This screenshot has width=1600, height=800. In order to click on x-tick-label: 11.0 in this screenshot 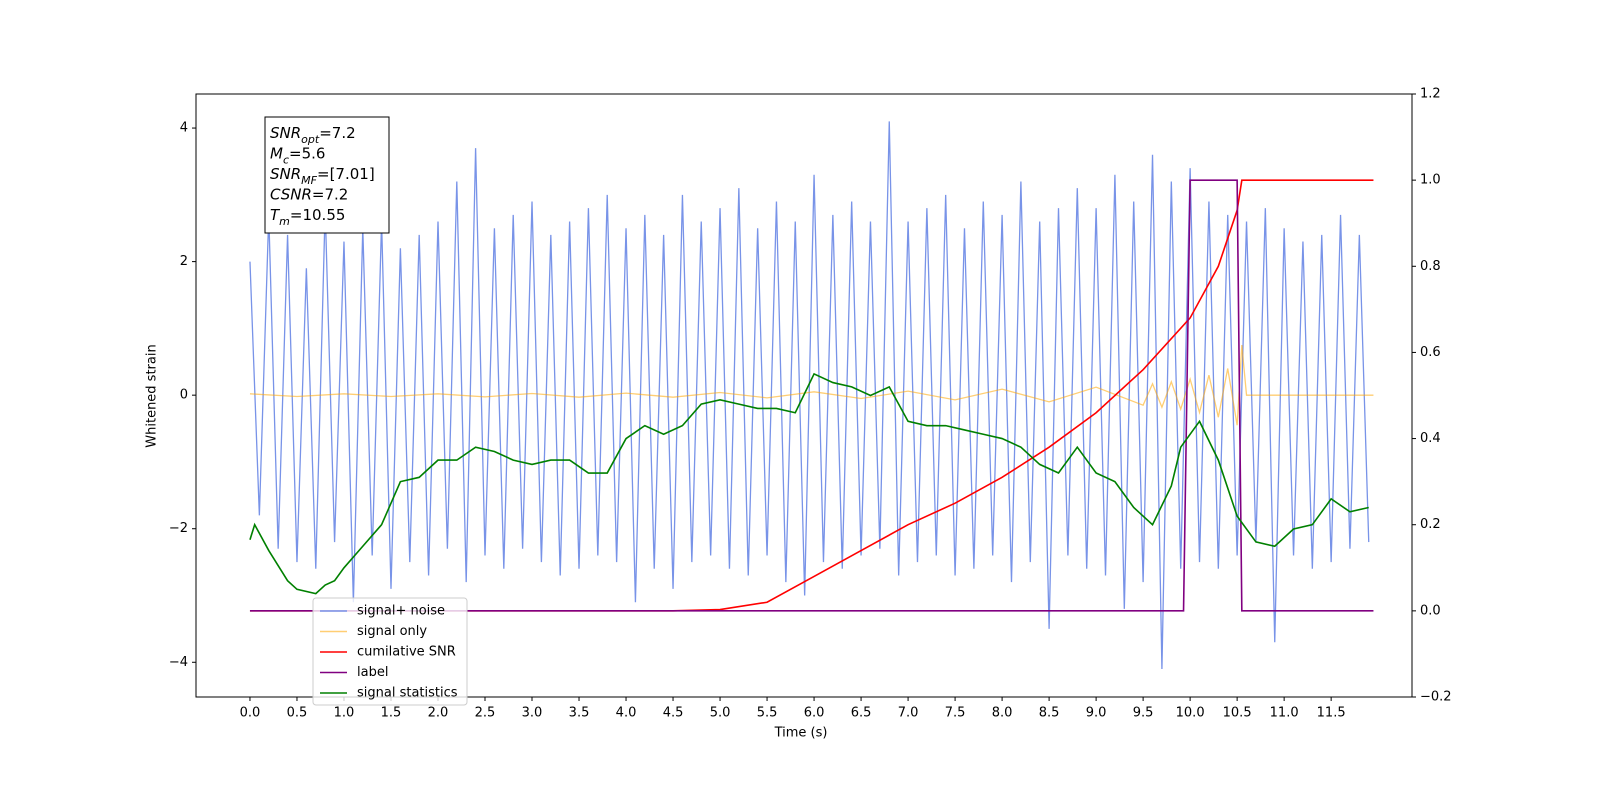, I will do `click(1284, 713)`.